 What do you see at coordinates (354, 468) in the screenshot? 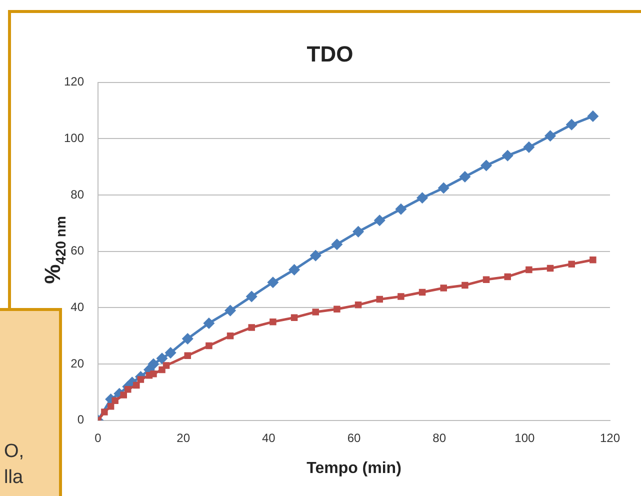
I see `x-axis-title: Tempo (min)` at bounding box center [354, 468].